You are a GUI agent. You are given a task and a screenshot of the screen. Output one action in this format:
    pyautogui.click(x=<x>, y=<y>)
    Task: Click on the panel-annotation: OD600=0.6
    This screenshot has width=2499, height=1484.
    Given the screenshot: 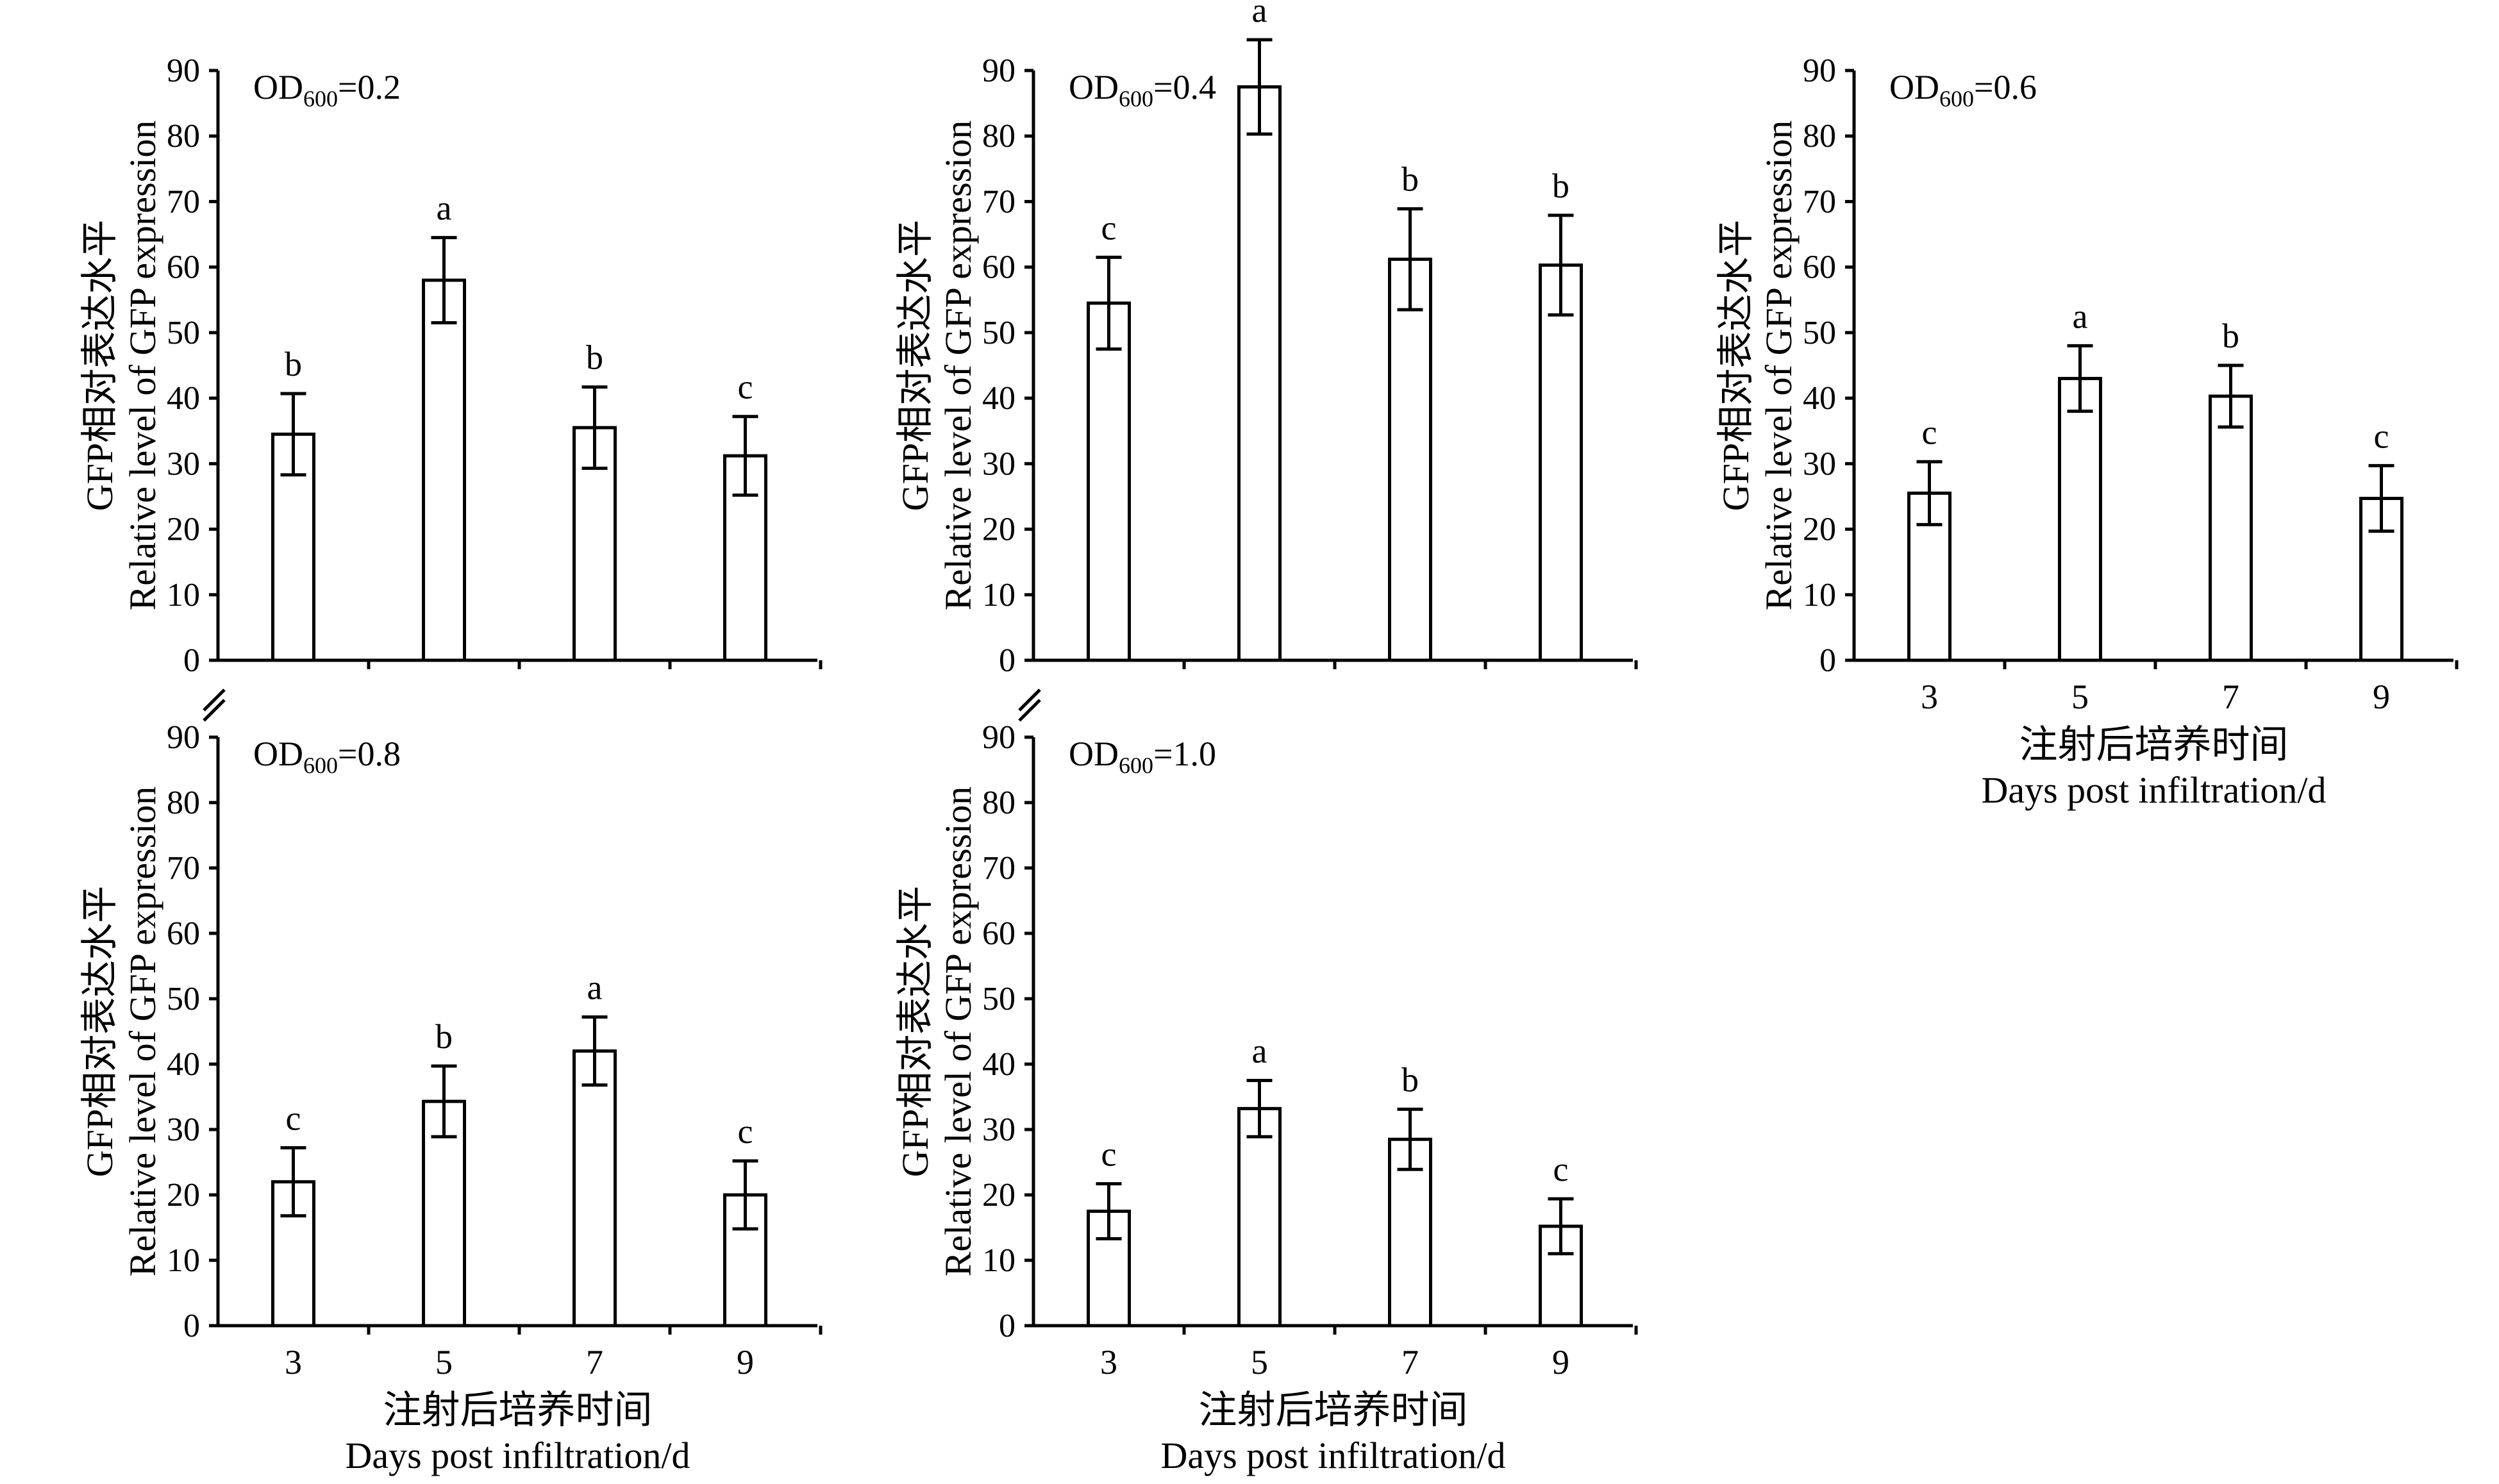 What is the action you would take?
    pyautogui.click(x=1963, y=90)
    